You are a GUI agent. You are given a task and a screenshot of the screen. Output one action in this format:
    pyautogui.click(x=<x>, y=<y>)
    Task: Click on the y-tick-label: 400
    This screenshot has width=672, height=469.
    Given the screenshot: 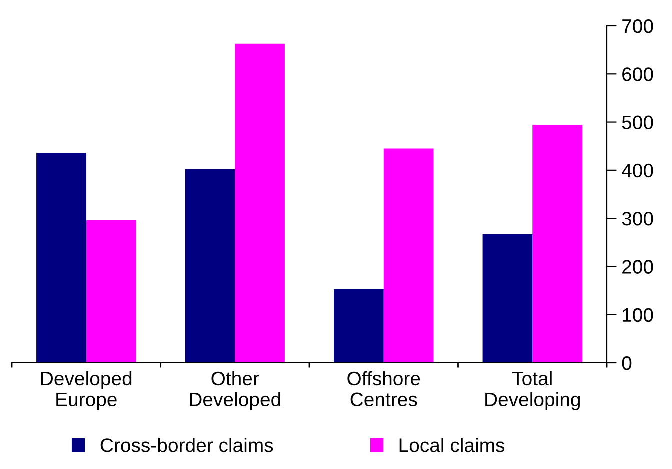 What is the action you would take?
    pyautogui.click(x=638, y=171)
    